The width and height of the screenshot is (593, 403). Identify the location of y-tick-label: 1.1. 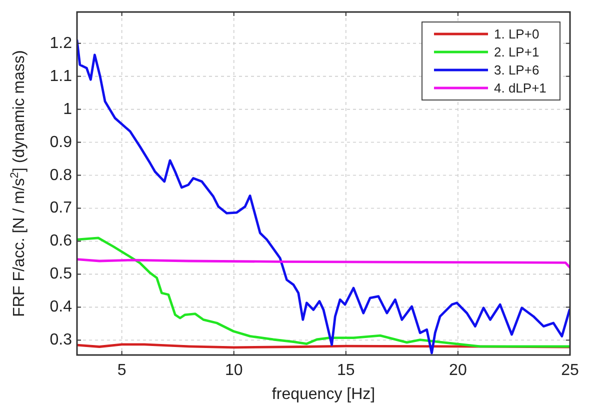
(61, 76).